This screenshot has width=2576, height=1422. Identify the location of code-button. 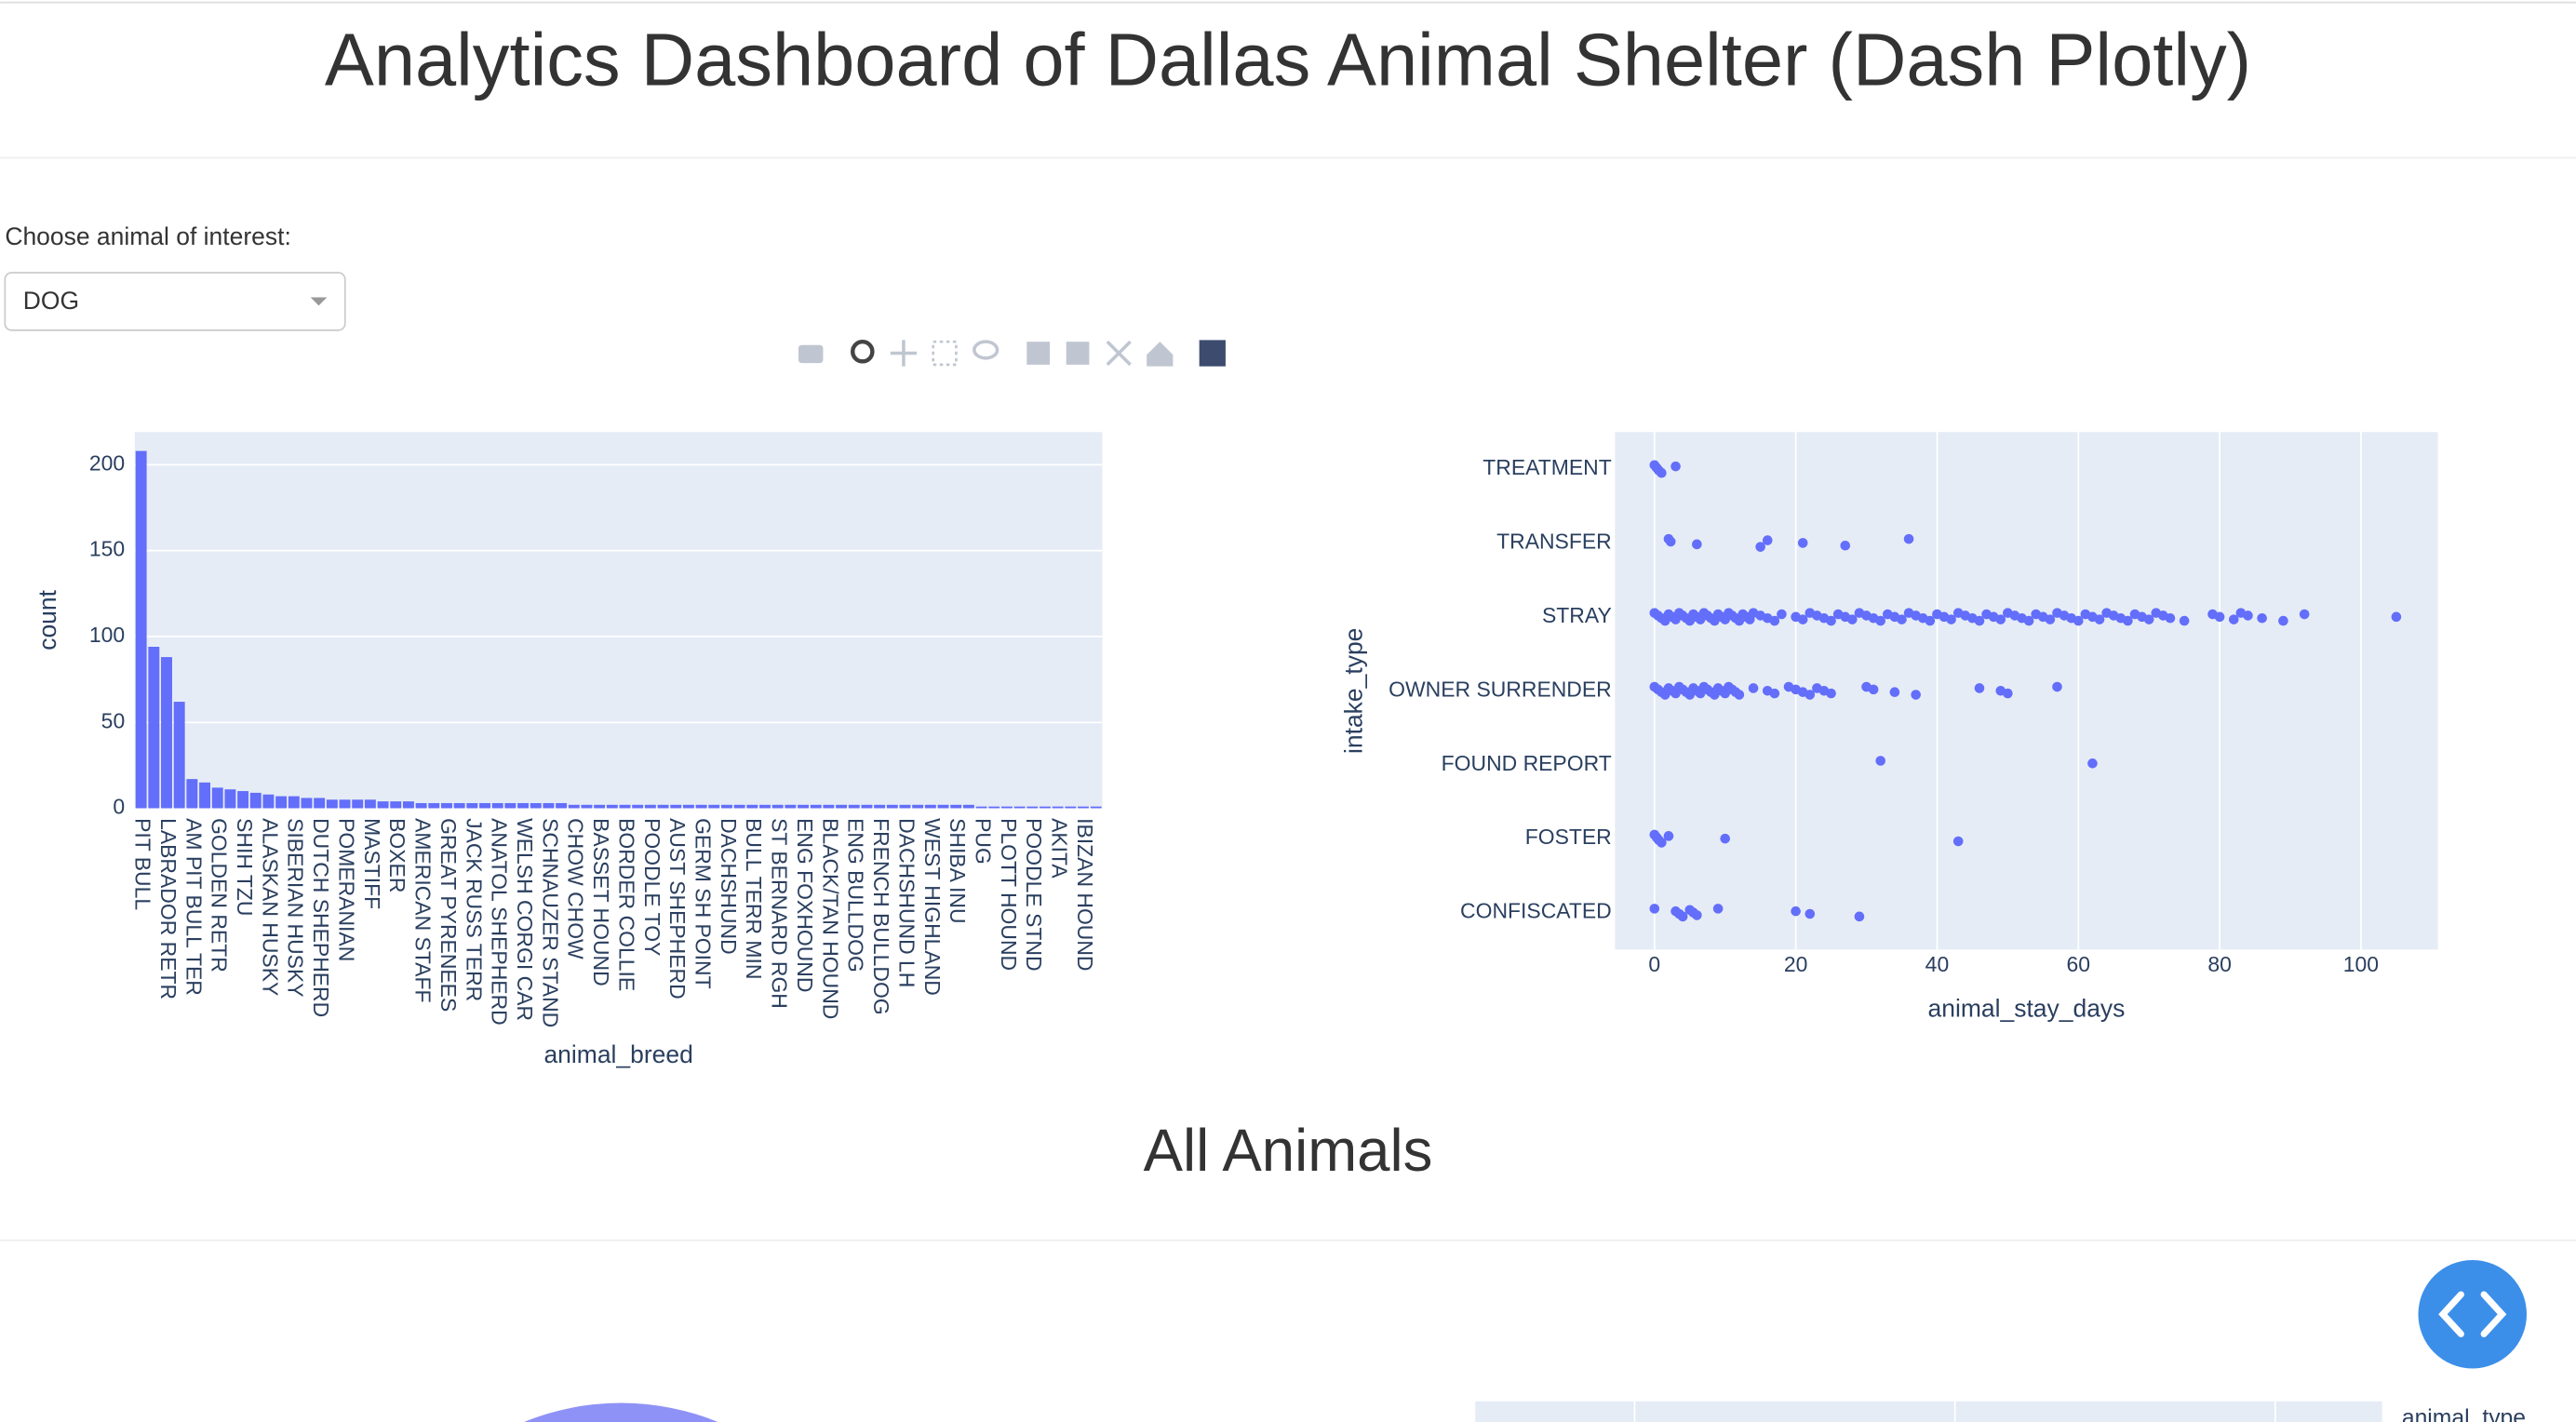
(2472, 1314).